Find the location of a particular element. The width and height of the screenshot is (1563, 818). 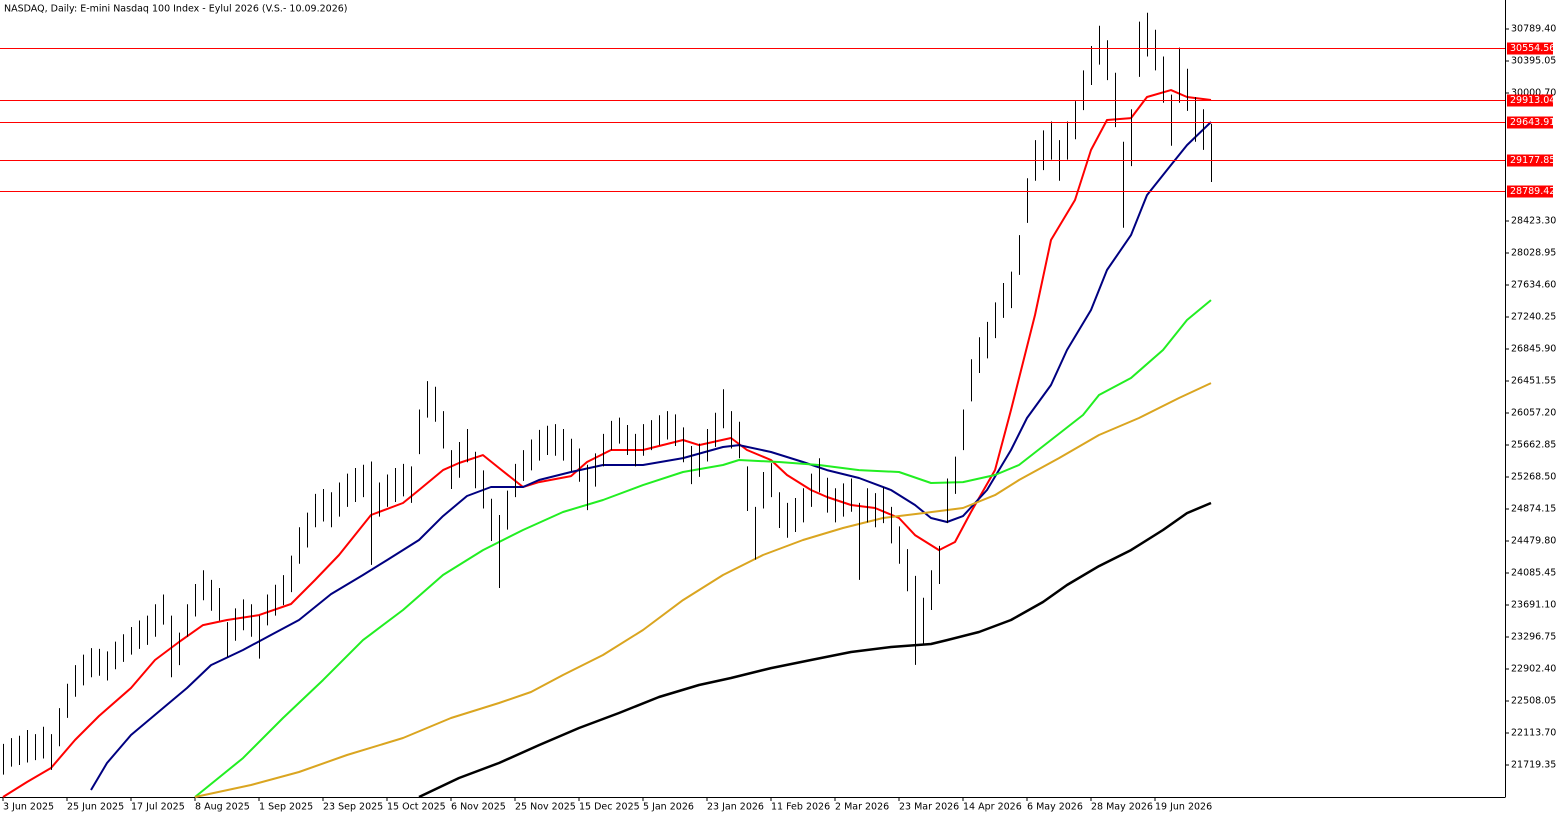

x-tick-label: 19 Jun 2026 is located at coordinates (1183, 807).